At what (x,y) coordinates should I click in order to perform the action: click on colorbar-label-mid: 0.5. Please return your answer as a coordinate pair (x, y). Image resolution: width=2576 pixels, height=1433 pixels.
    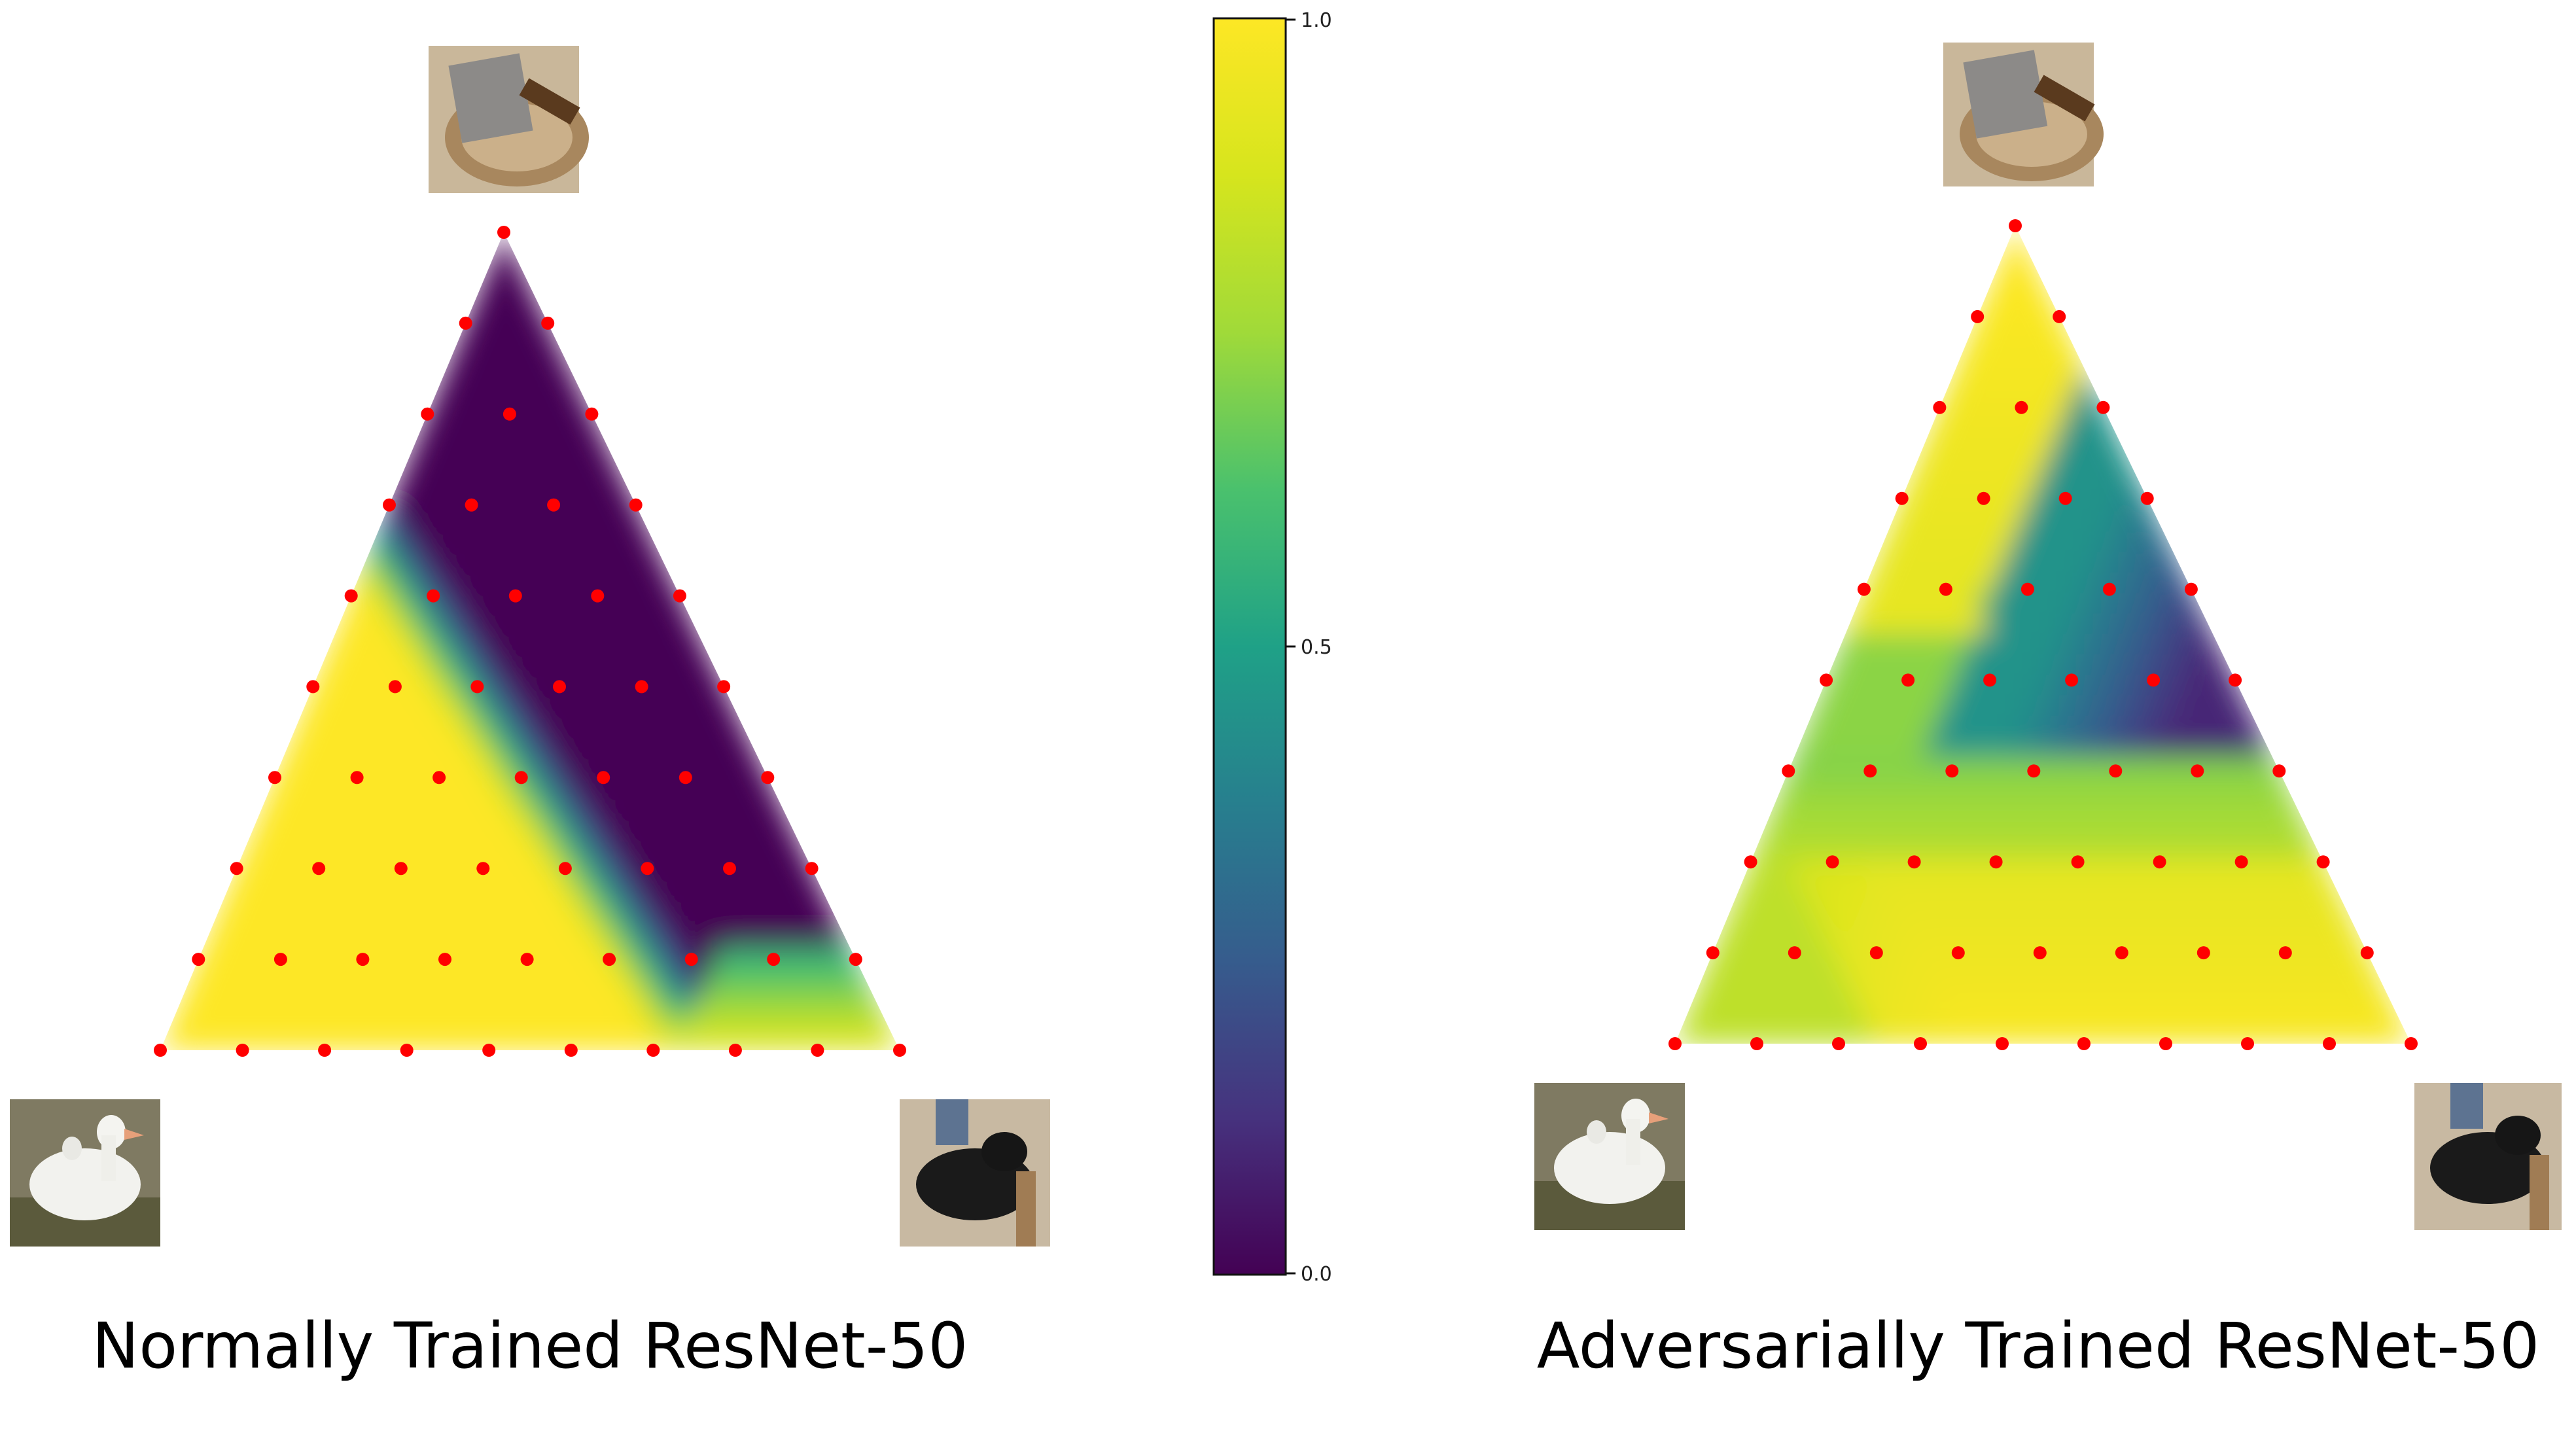
    Looking at the image, I should click on (1316, 647).